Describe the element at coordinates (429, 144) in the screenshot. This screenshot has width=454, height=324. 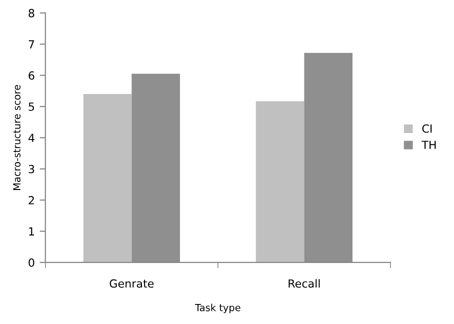
I see `legend-label: TH` at that location.